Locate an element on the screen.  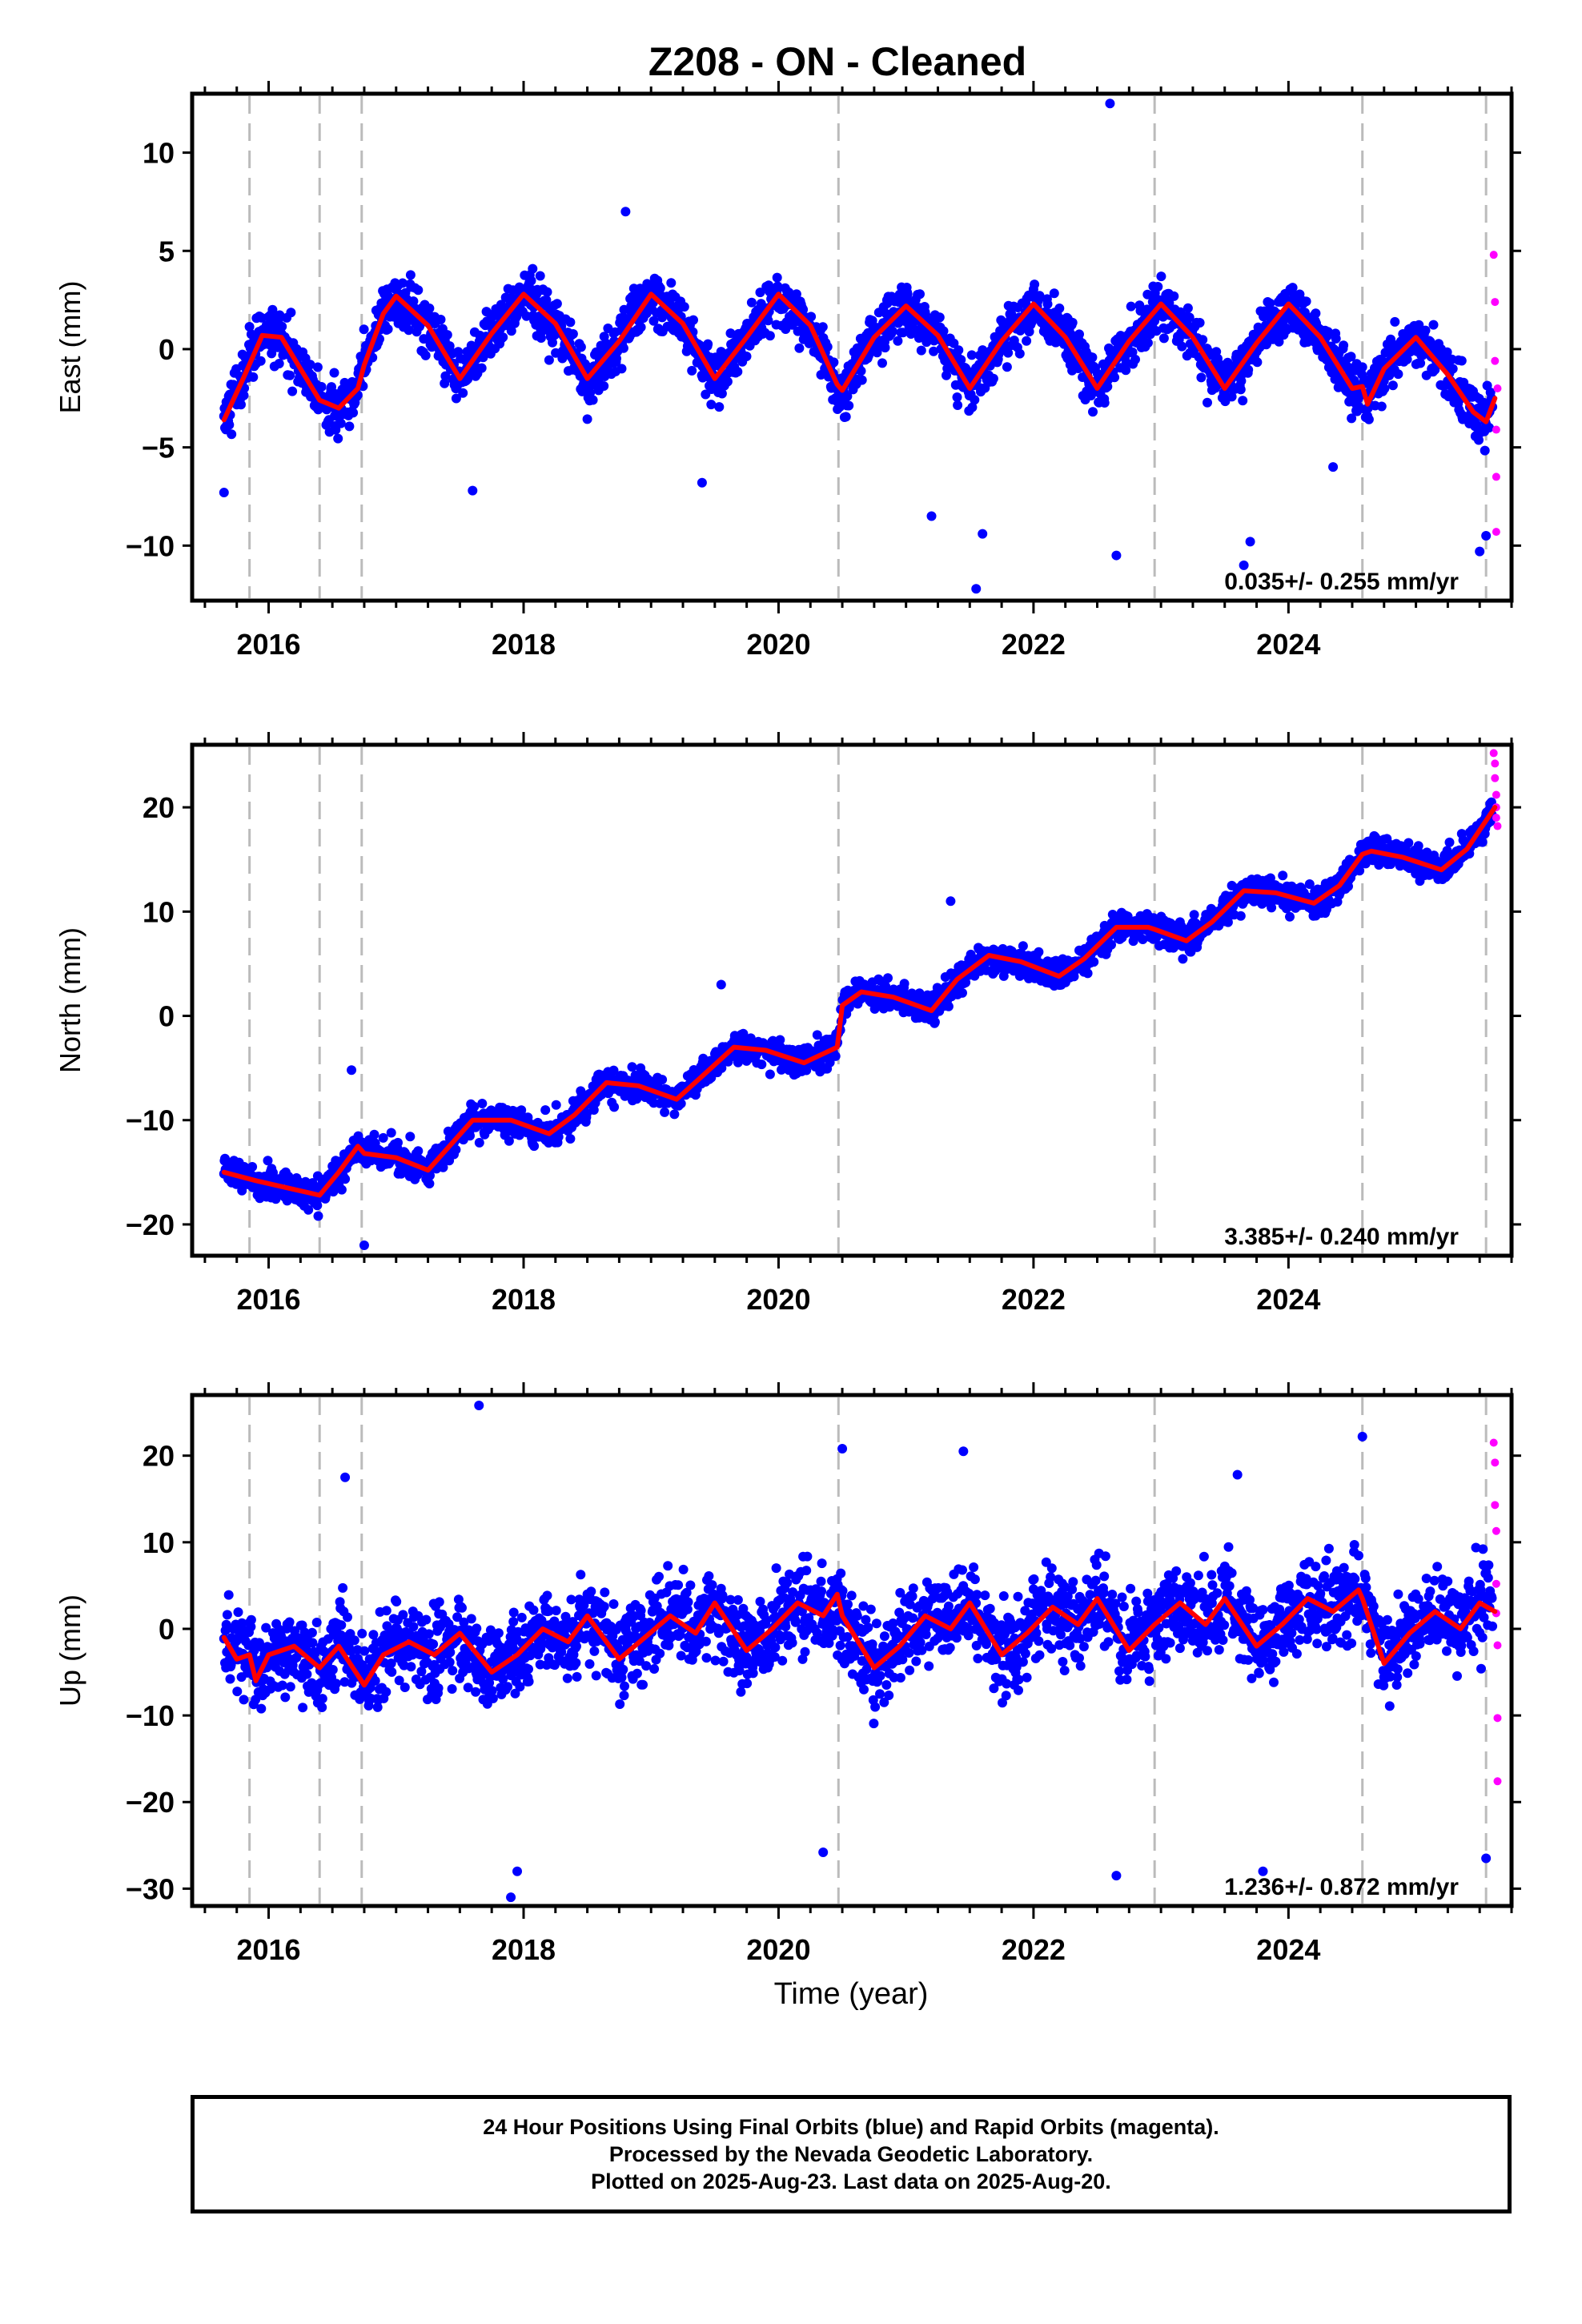
x-tick-label: 2022 is located at coordinates (1034, 644).